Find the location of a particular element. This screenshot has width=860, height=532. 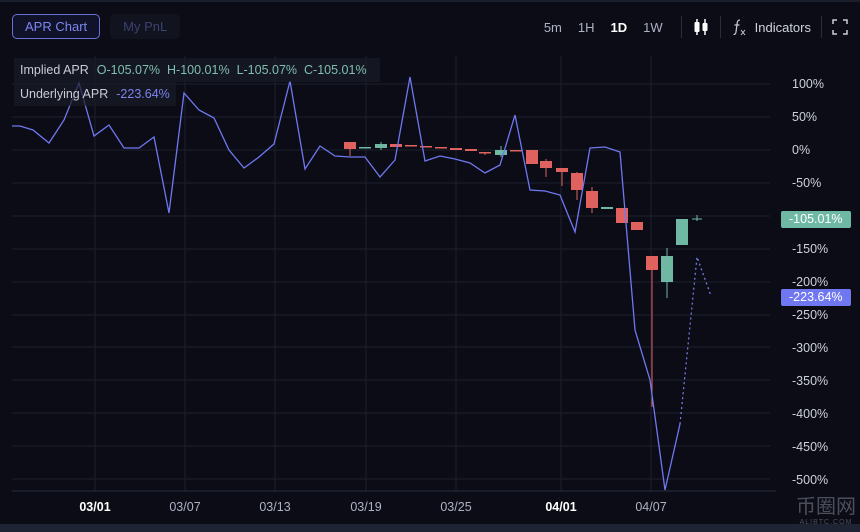

watermark-text: 币圈网 is located at coordinates (826, 507).